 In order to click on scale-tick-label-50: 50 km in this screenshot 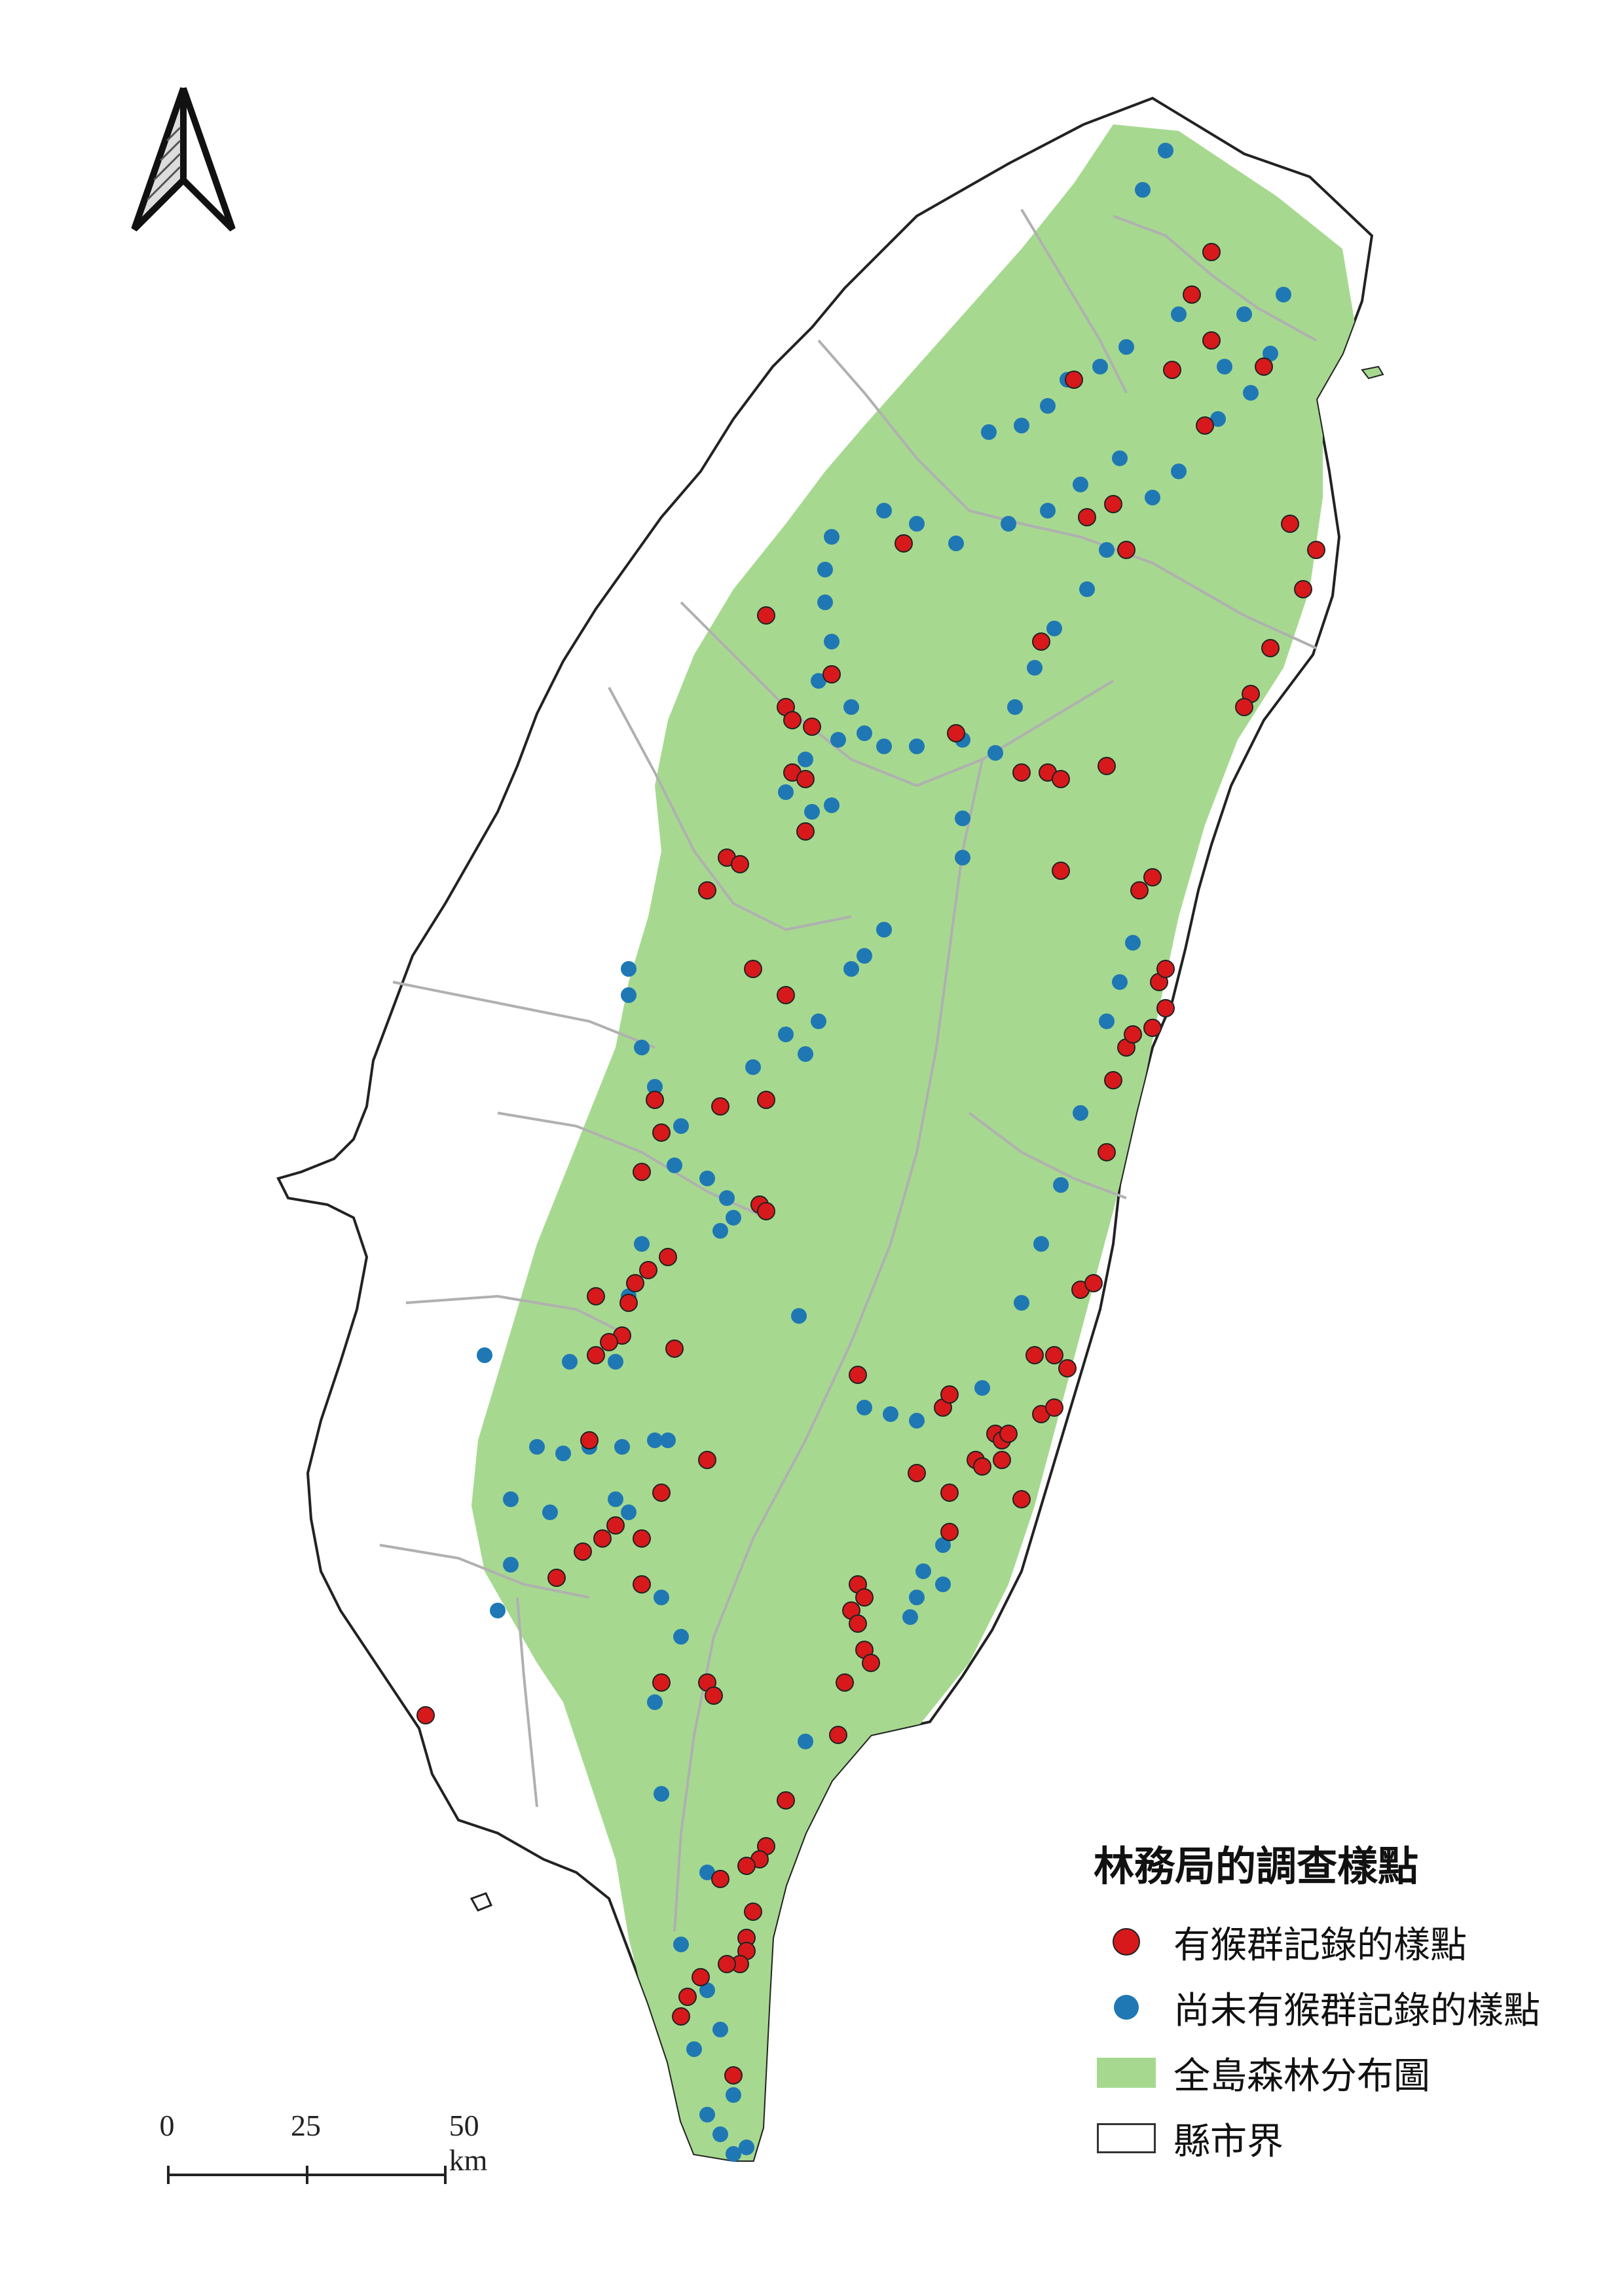, I will do `click(468, 2143)`.